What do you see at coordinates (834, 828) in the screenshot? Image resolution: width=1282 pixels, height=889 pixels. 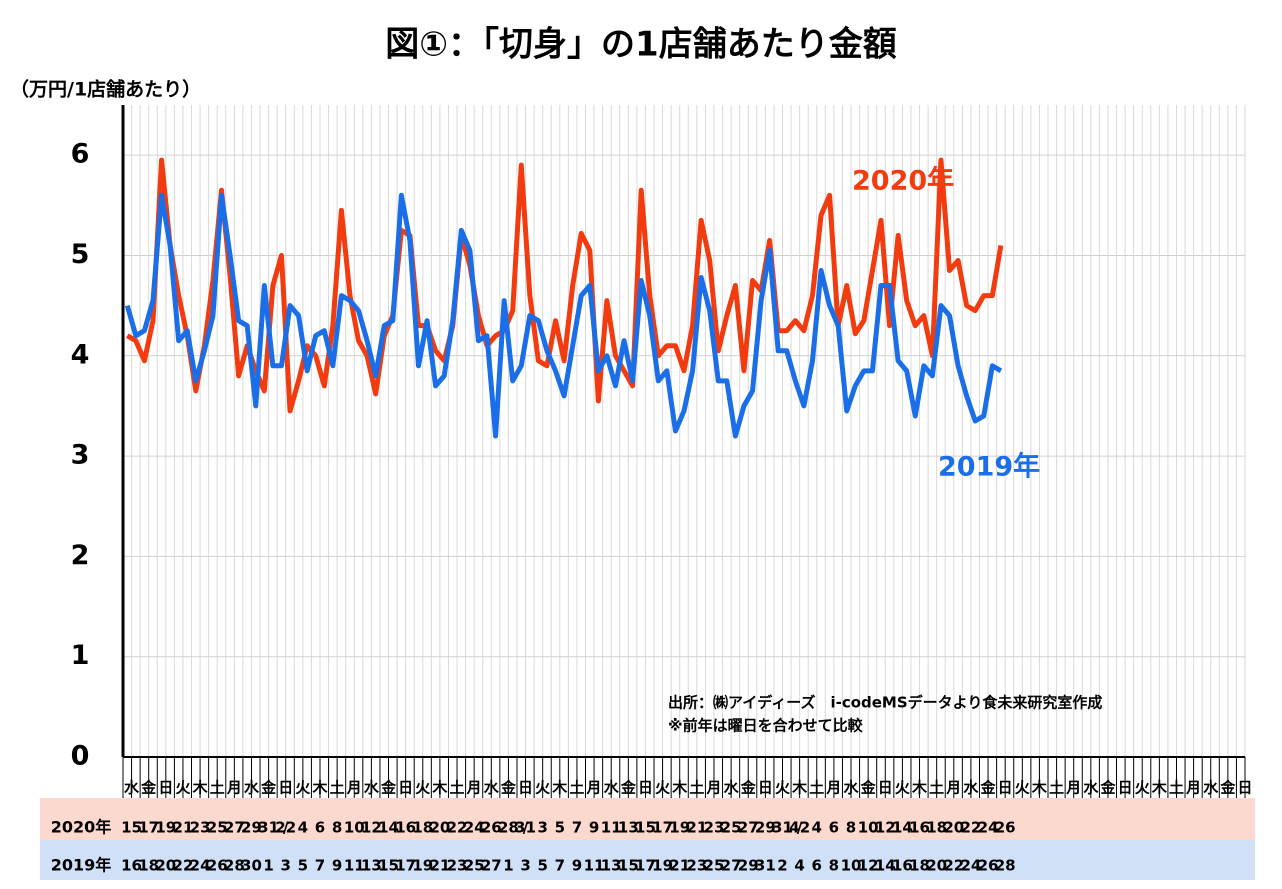 I see `date-label: 6` at bounding box center [834, 828].